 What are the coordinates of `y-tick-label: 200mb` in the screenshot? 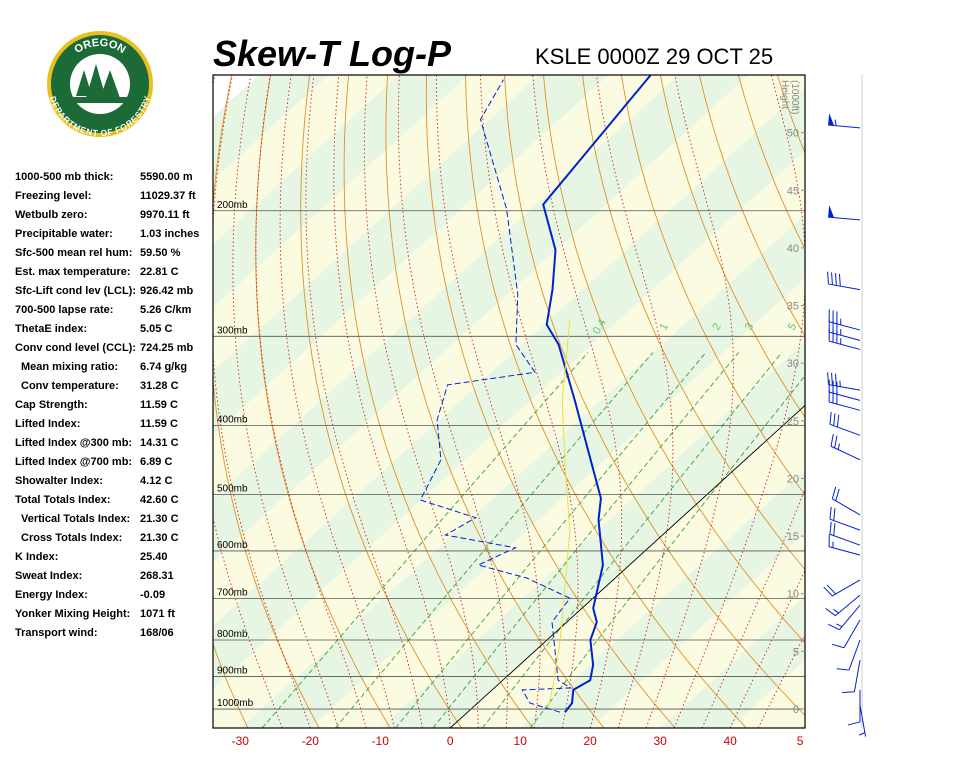 It's located at (232, 205).